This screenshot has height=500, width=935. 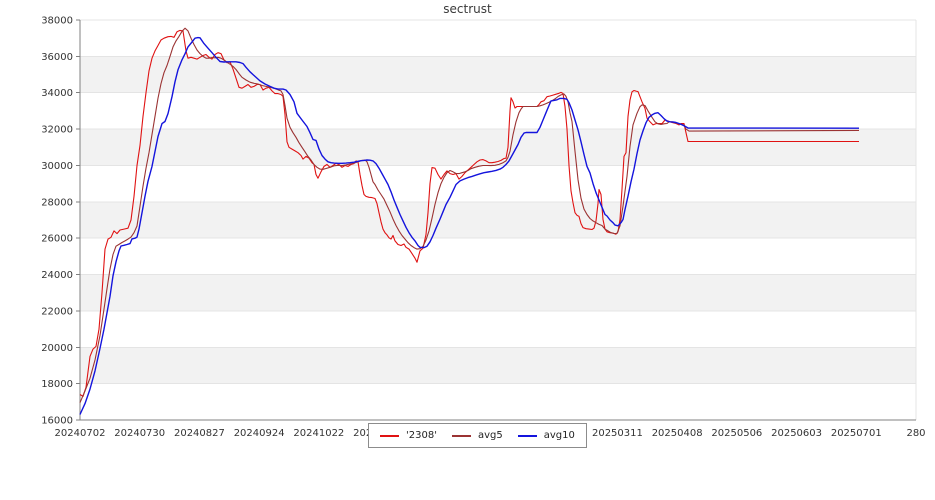 I want to click on legend-item: avg5, so click(x=477, y=435).